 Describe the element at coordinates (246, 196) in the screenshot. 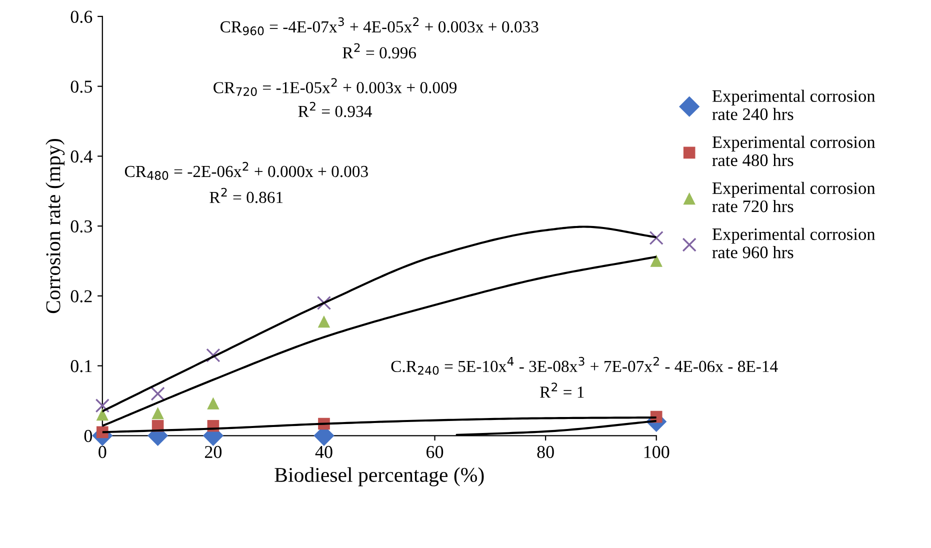

I see `annotation: R$^{2}$ = 0.861` at that location.